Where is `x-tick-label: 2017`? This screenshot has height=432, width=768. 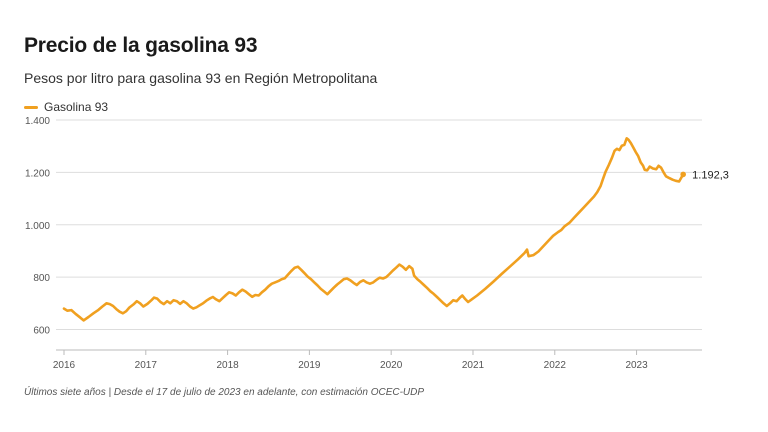 x-tick-label: 2017 is located at coordinates (146, 365).